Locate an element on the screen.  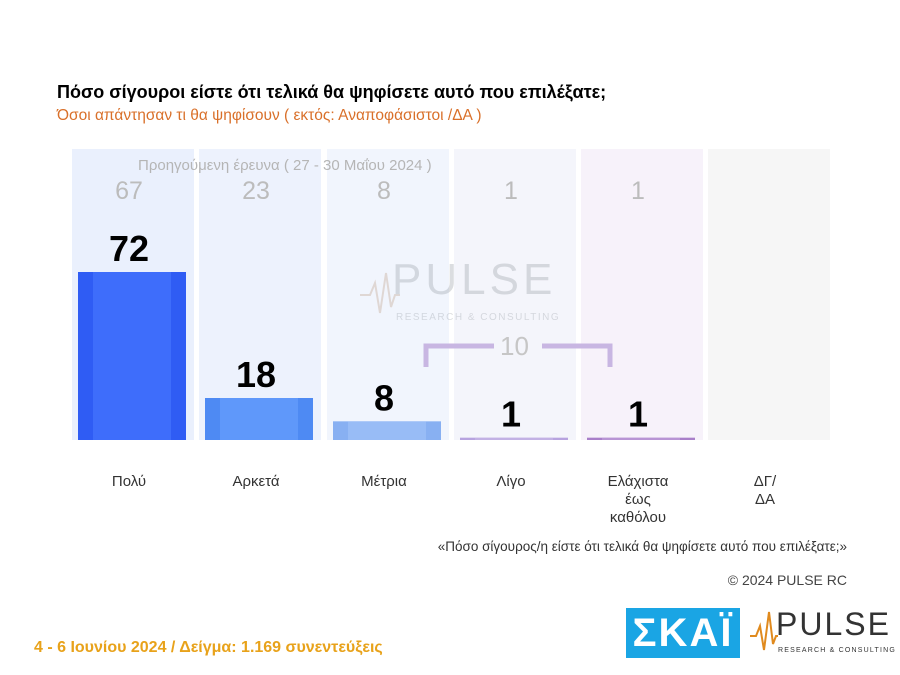
previous-value-label: 67 is located at coordinates (129, 191).